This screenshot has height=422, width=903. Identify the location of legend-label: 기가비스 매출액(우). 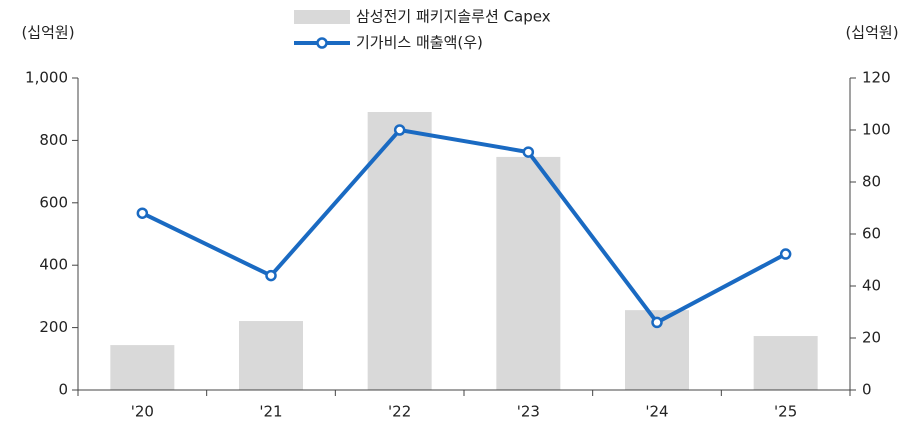
(419, 43).